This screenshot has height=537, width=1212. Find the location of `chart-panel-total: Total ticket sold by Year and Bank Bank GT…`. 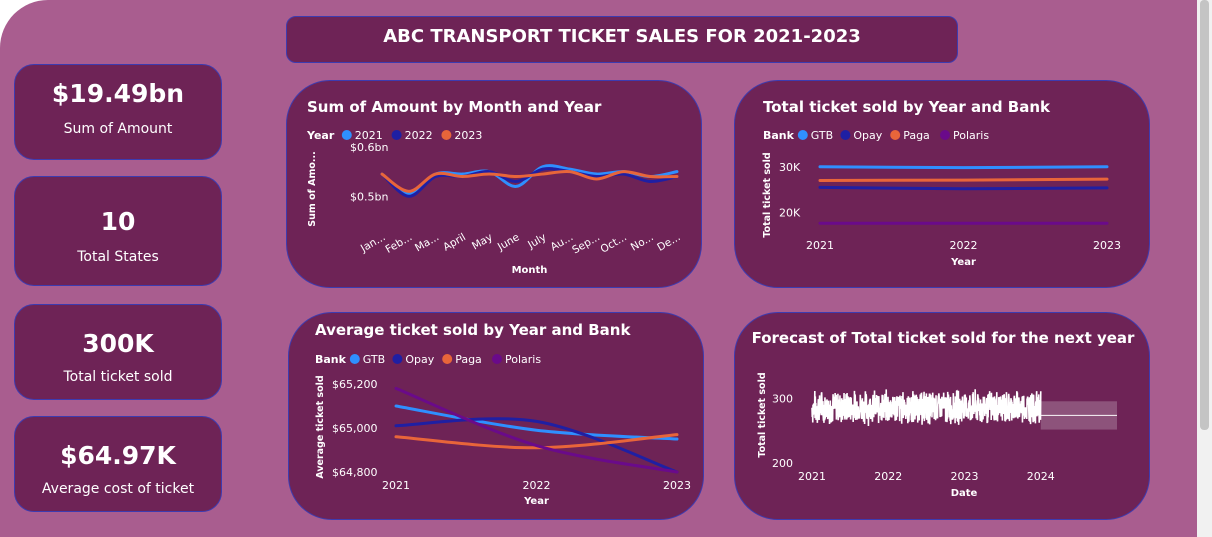

chart-panel-total: Total ticket sold by Year and Bank Bank GT… is located at coordinates (942, 184).